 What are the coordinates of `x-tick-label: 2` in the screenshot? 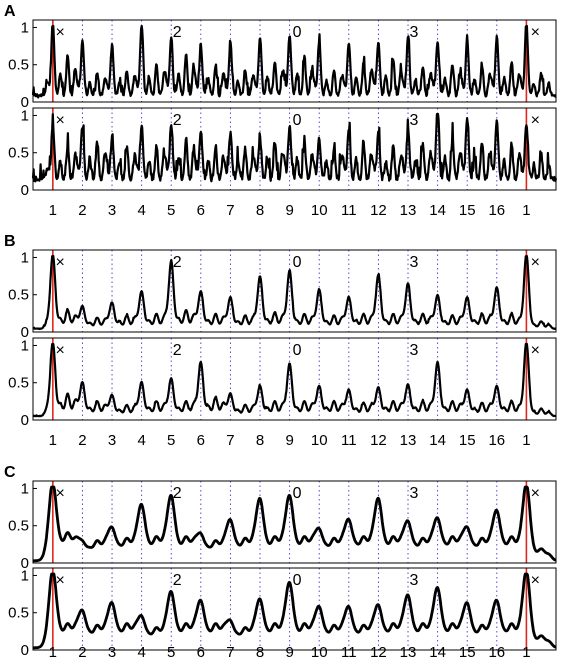 It's located at (82, 652).